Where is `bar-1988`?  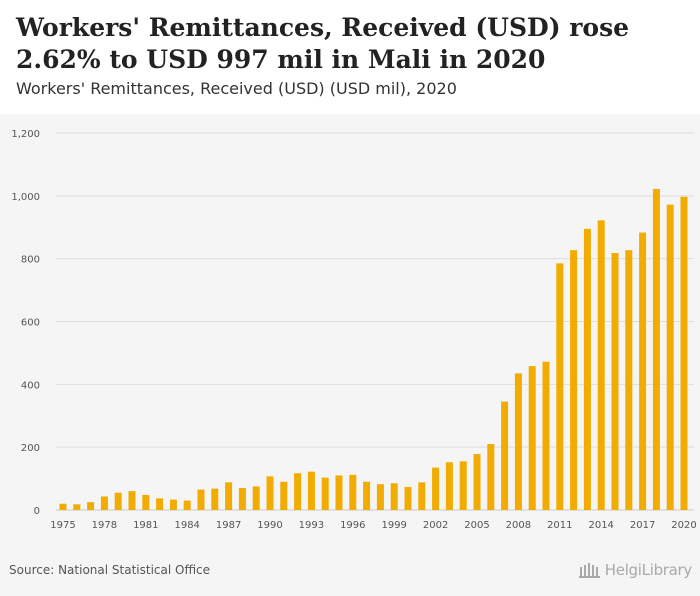
bar-1988 is located at coordinates (242, 499).